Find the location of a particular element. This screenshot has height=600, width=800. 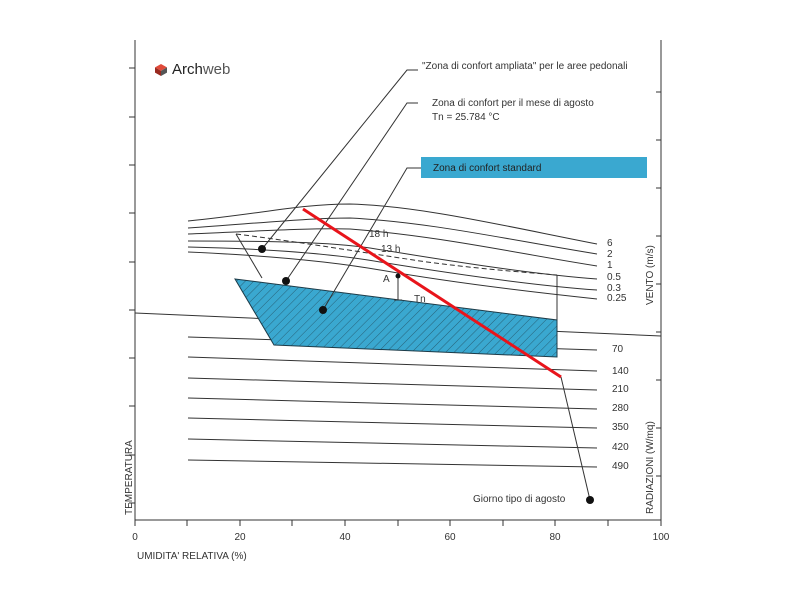

radiation-value-140: 140 is located at coordinates (620, 371).